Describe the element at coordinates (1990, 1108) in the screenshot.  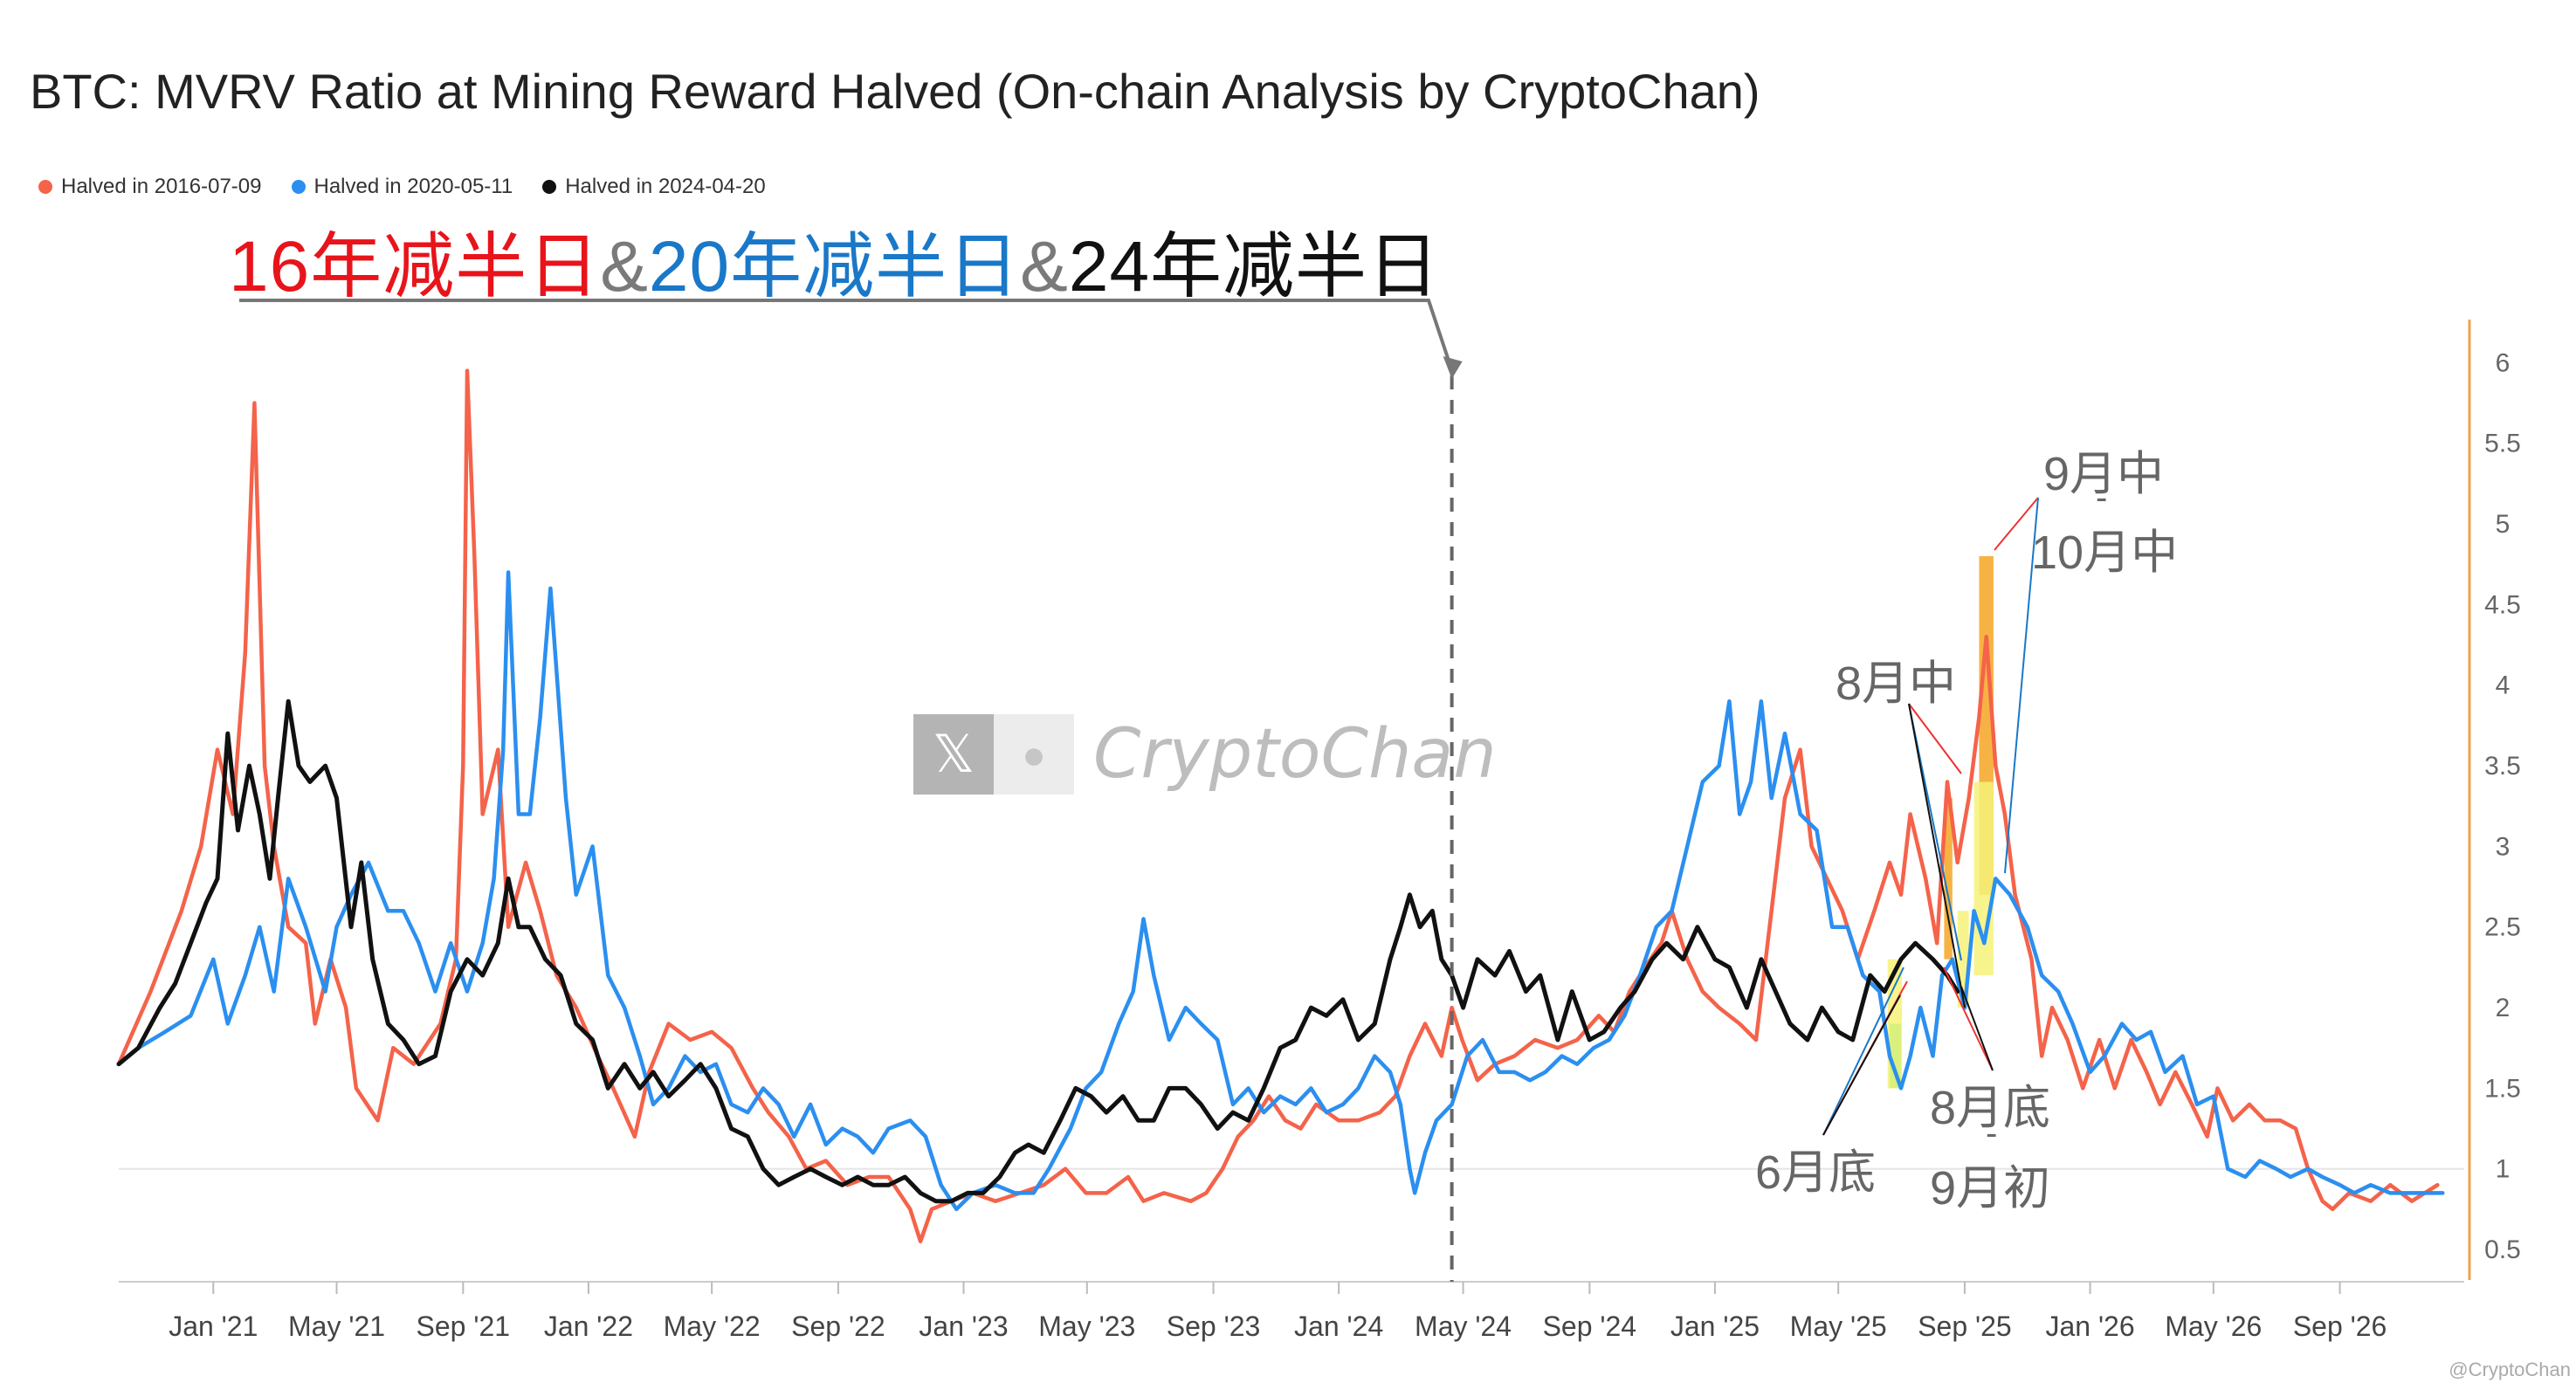
I see `annotation-aug-sep-top: 8月底` at that location.